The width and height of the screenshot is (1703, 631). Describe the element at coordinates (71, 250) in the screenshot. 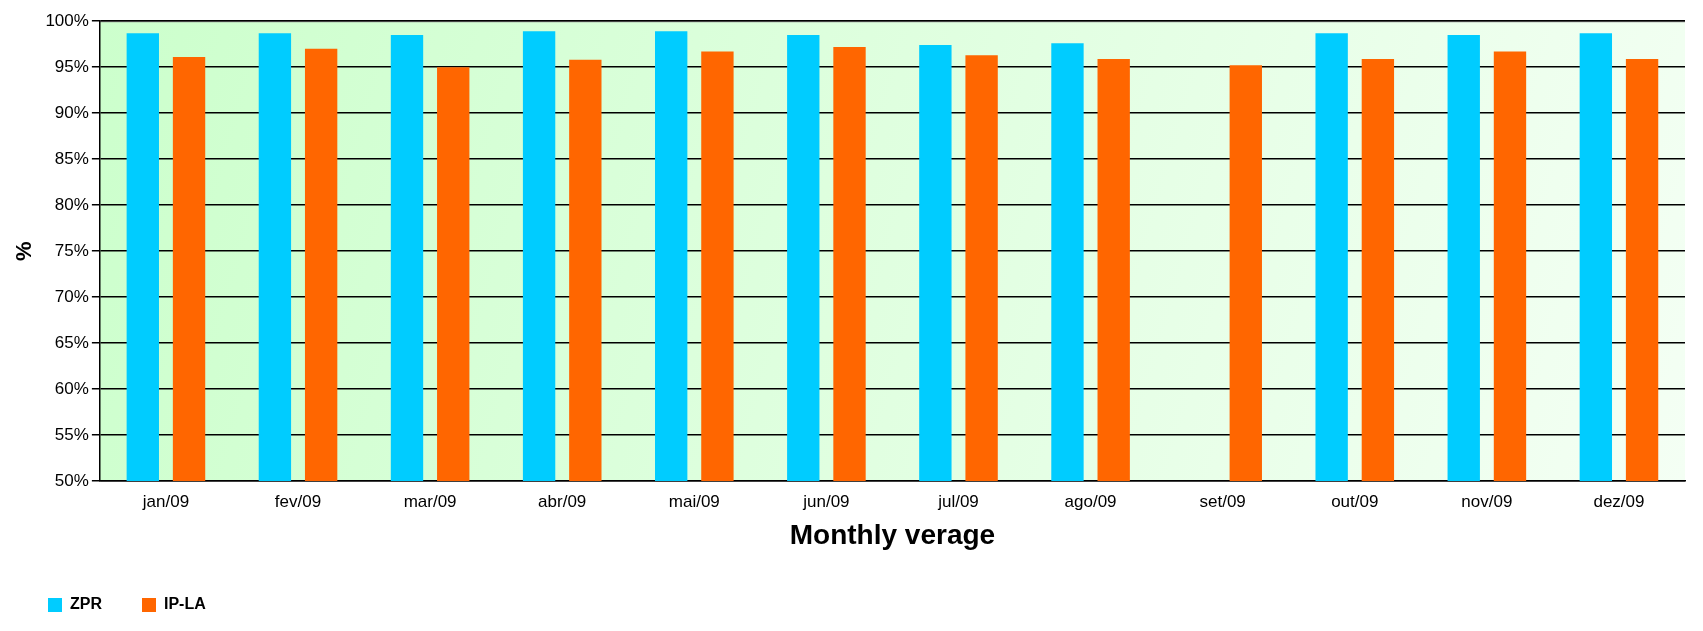

I see `y-tick-label: 75%` at that location.